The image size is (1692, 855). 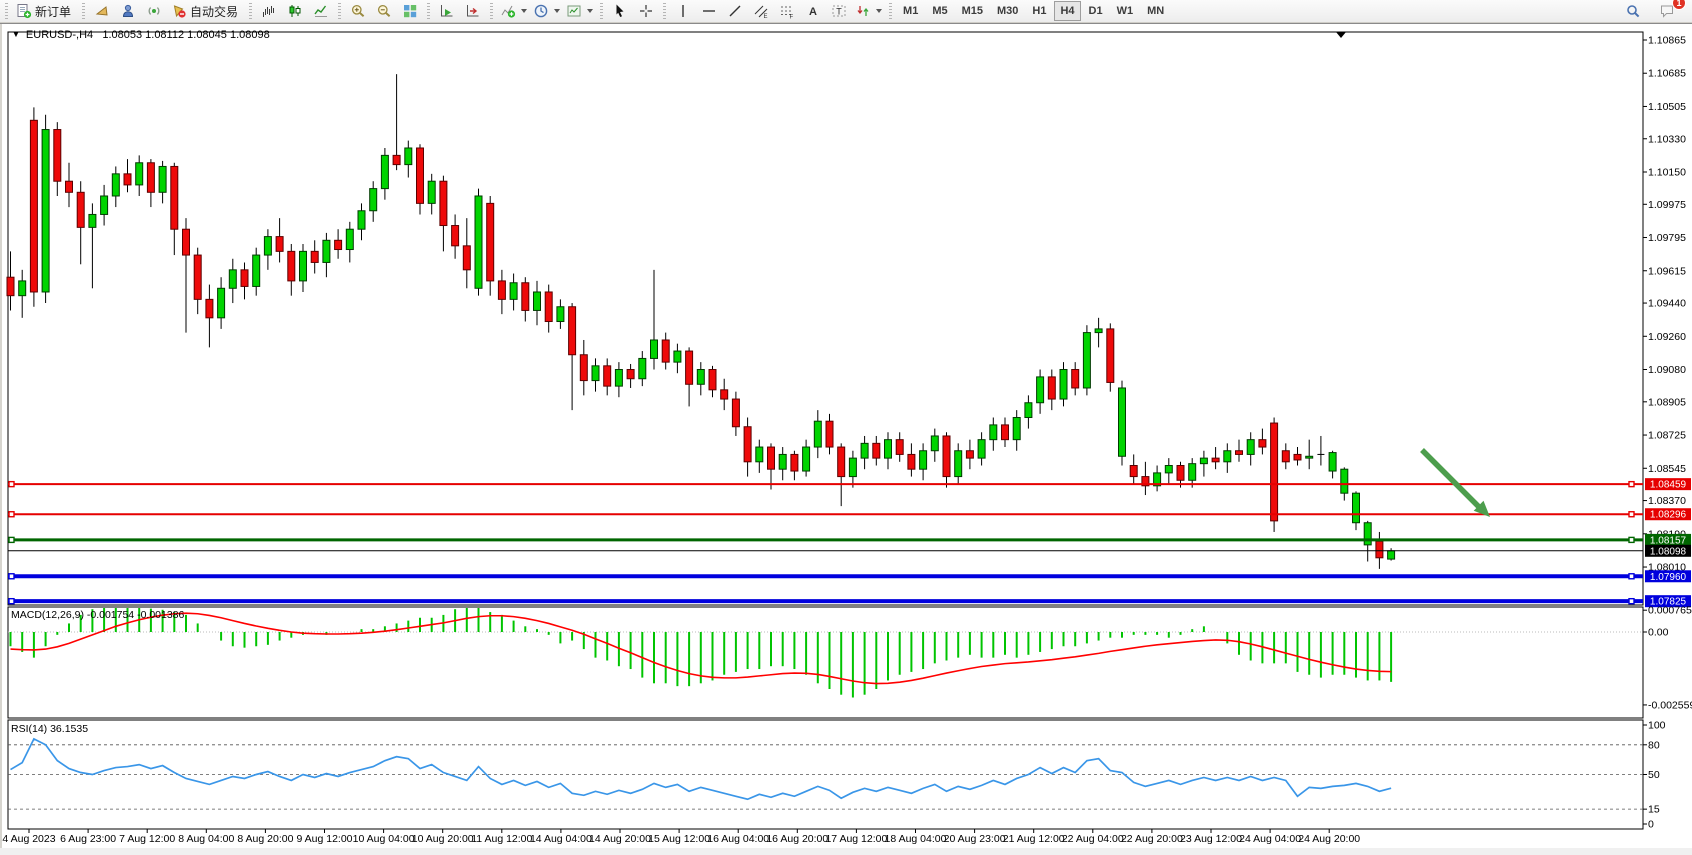 What do you see at coordinates (1633, 11) in the screenshot?
I see `search-button` at bounding box center [1633, 11].